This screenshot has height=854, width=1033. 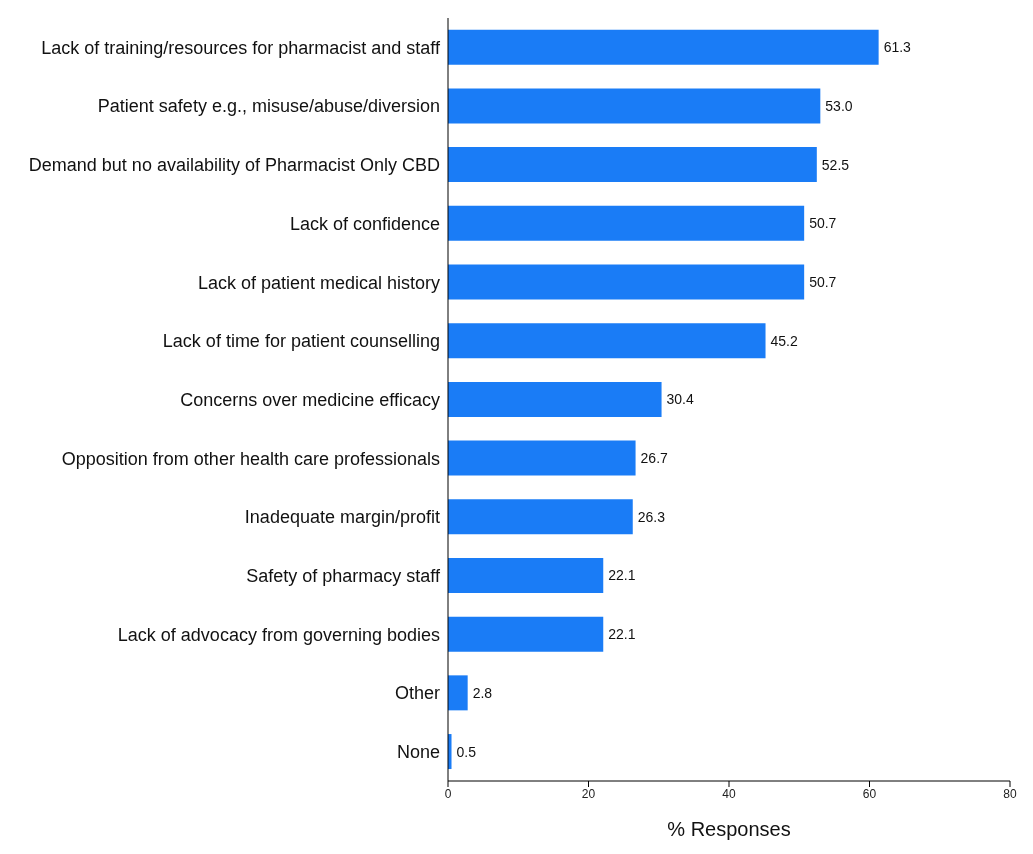 I want to click on data-label: 26.3, so click(x=651, y=516).